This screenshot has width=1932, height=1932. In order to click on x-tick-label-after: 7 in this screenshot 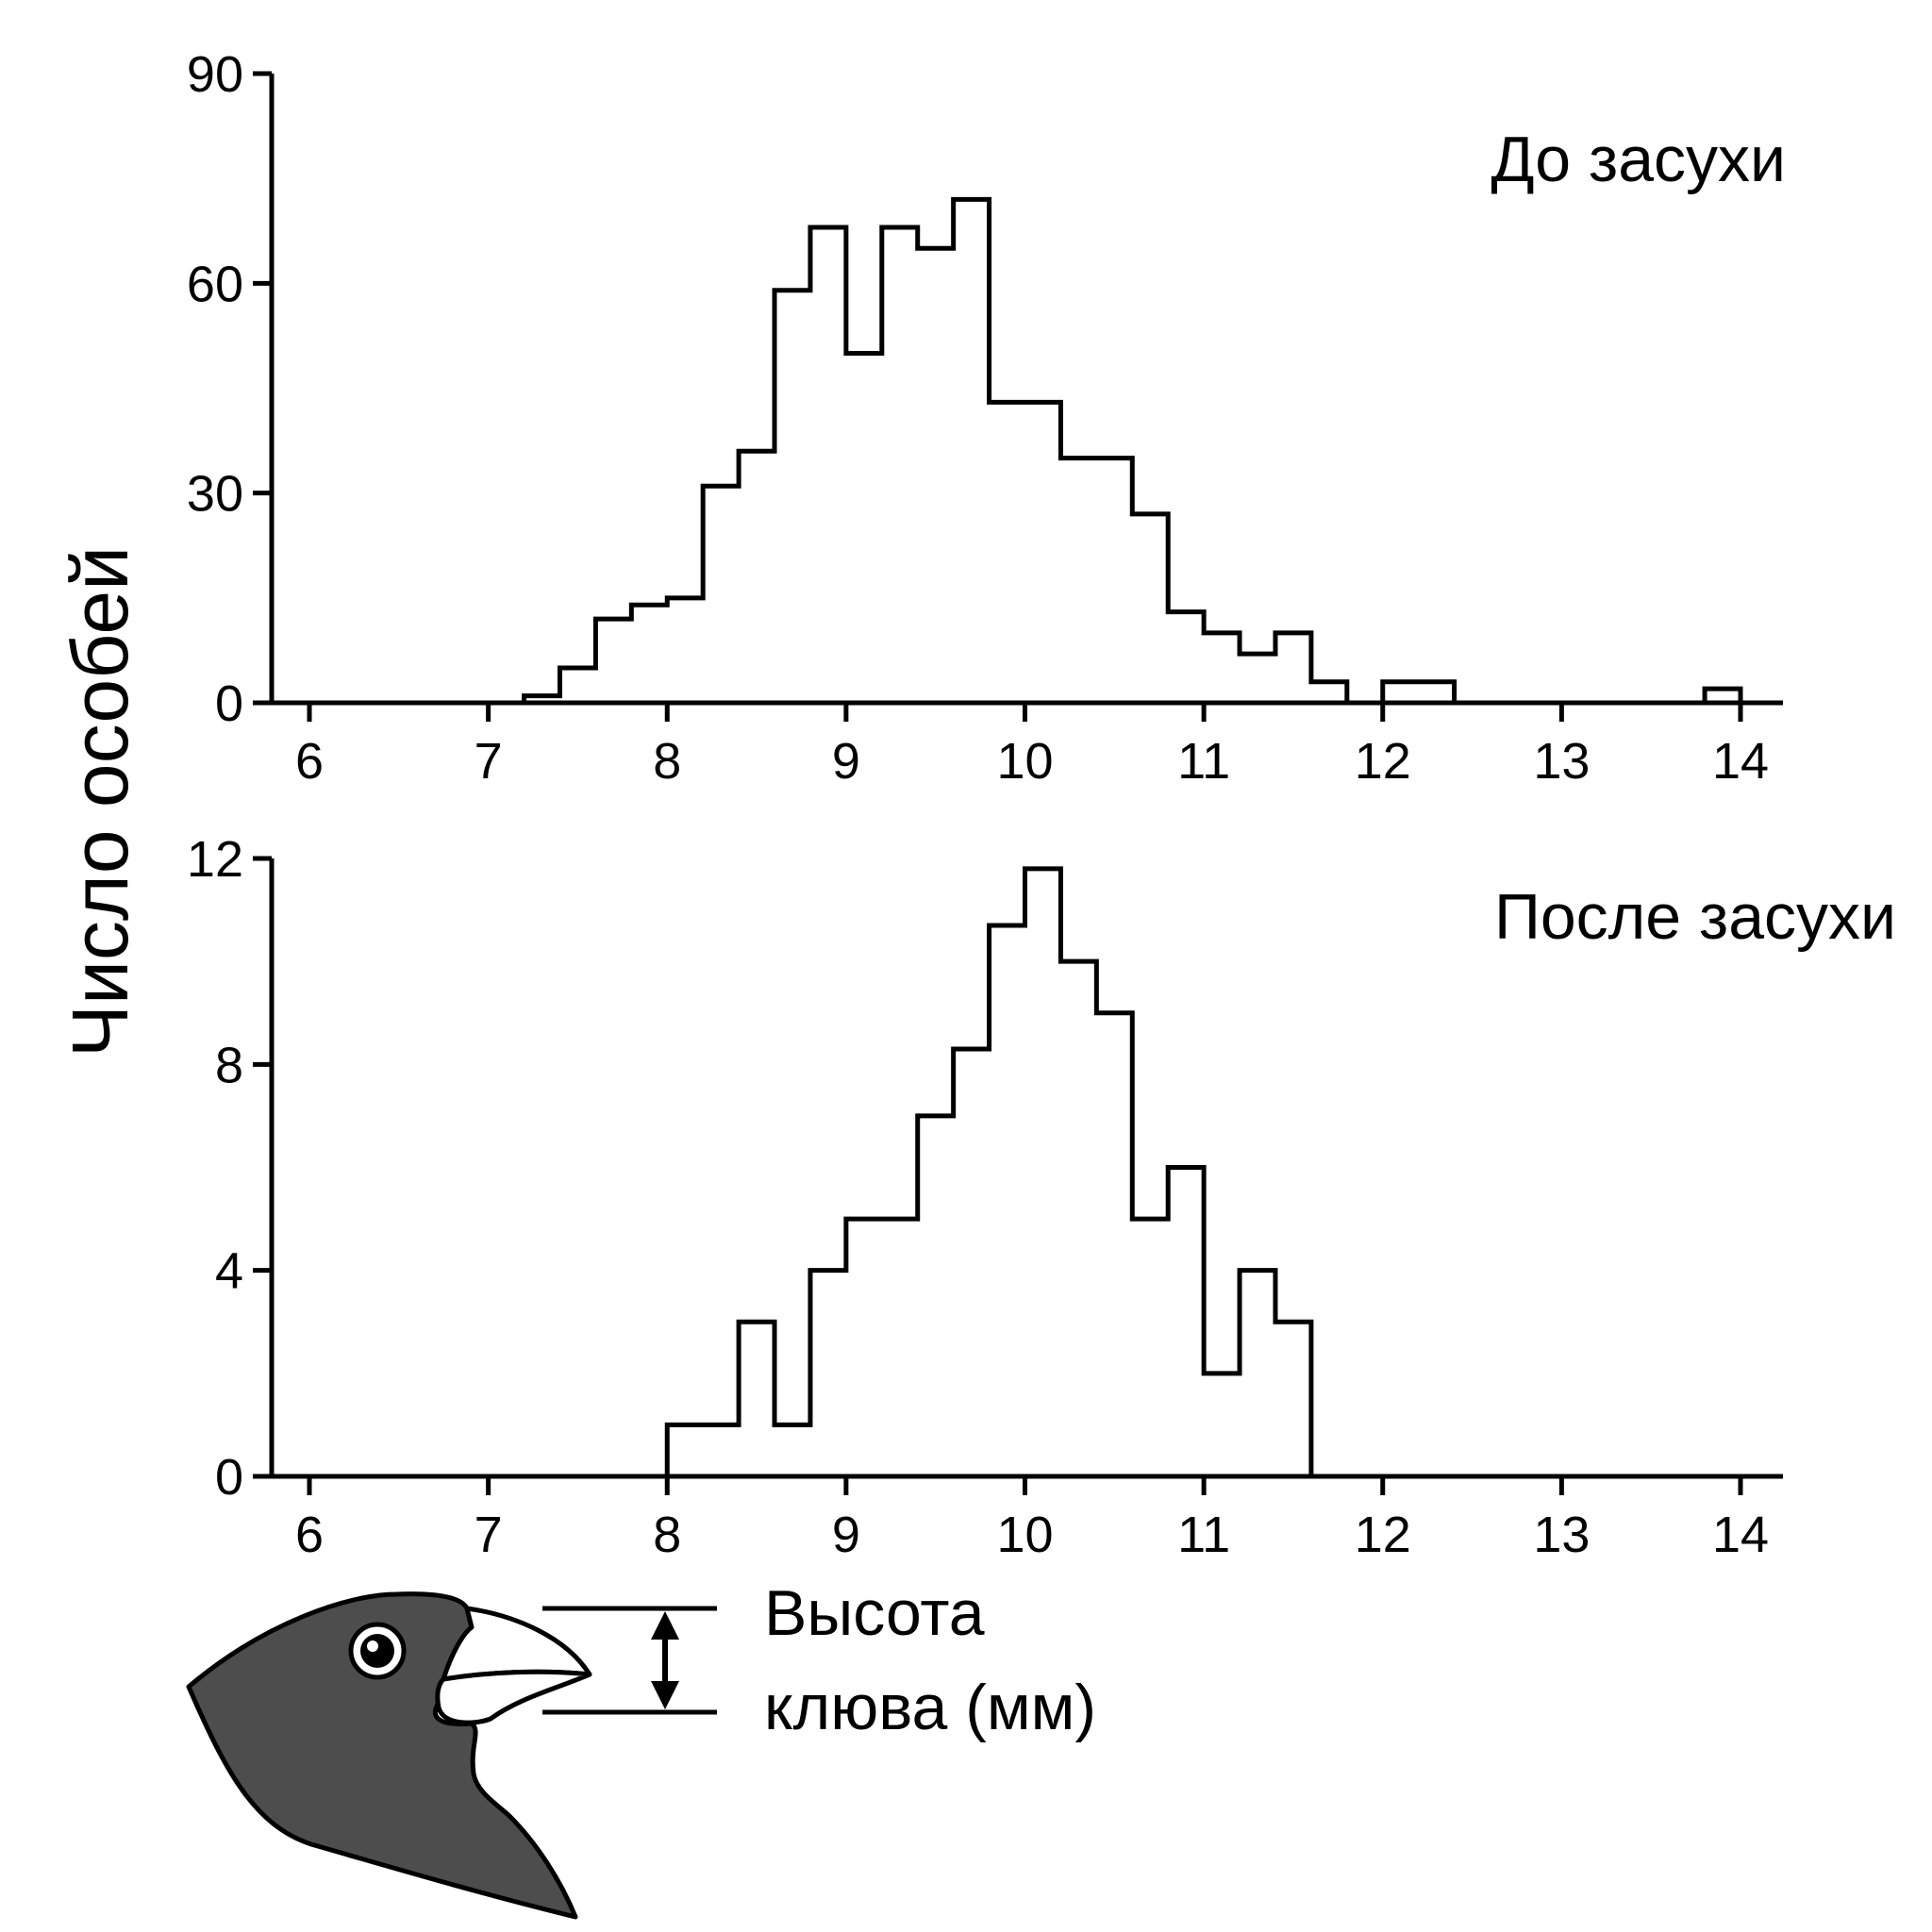, I will do `click(489, 1535)`.